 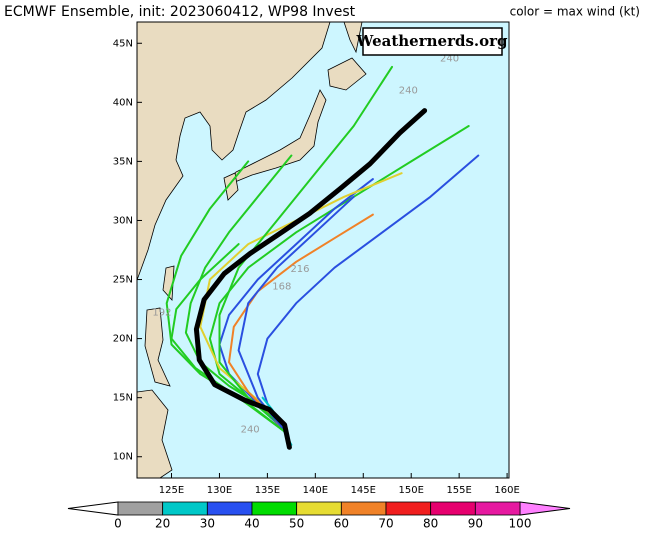 I want to click on hokkaido, so click(x=347, y=74).